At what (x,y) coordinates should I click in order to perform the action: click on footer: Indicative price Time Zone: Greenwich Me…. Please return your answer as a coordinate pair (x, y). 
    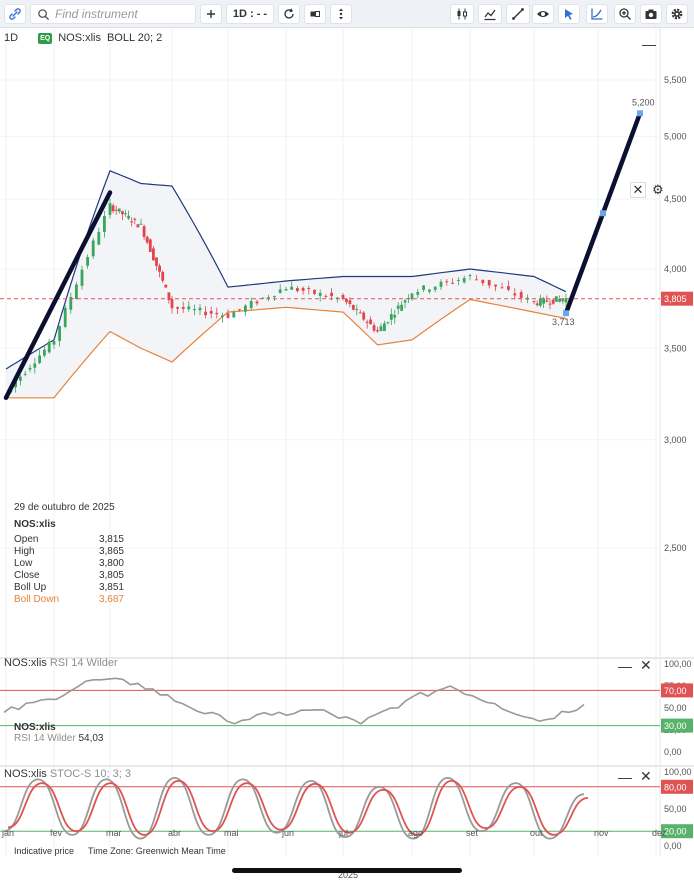
    Looking at the image, I should click on (120, 851).